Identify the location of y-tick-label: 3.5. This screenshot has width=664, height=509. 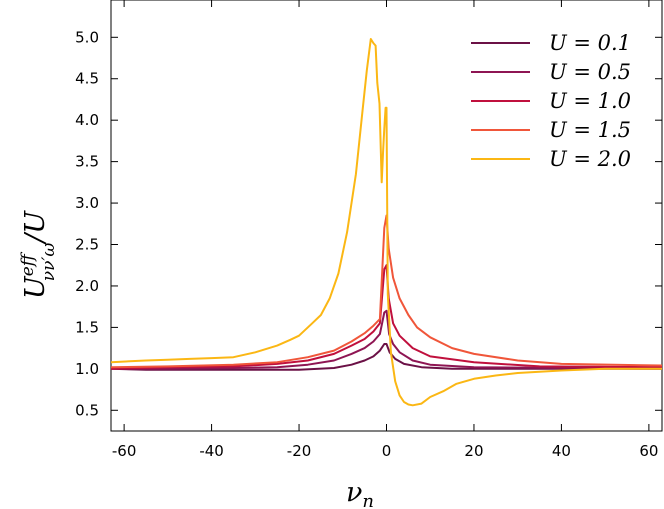
(87, 162).